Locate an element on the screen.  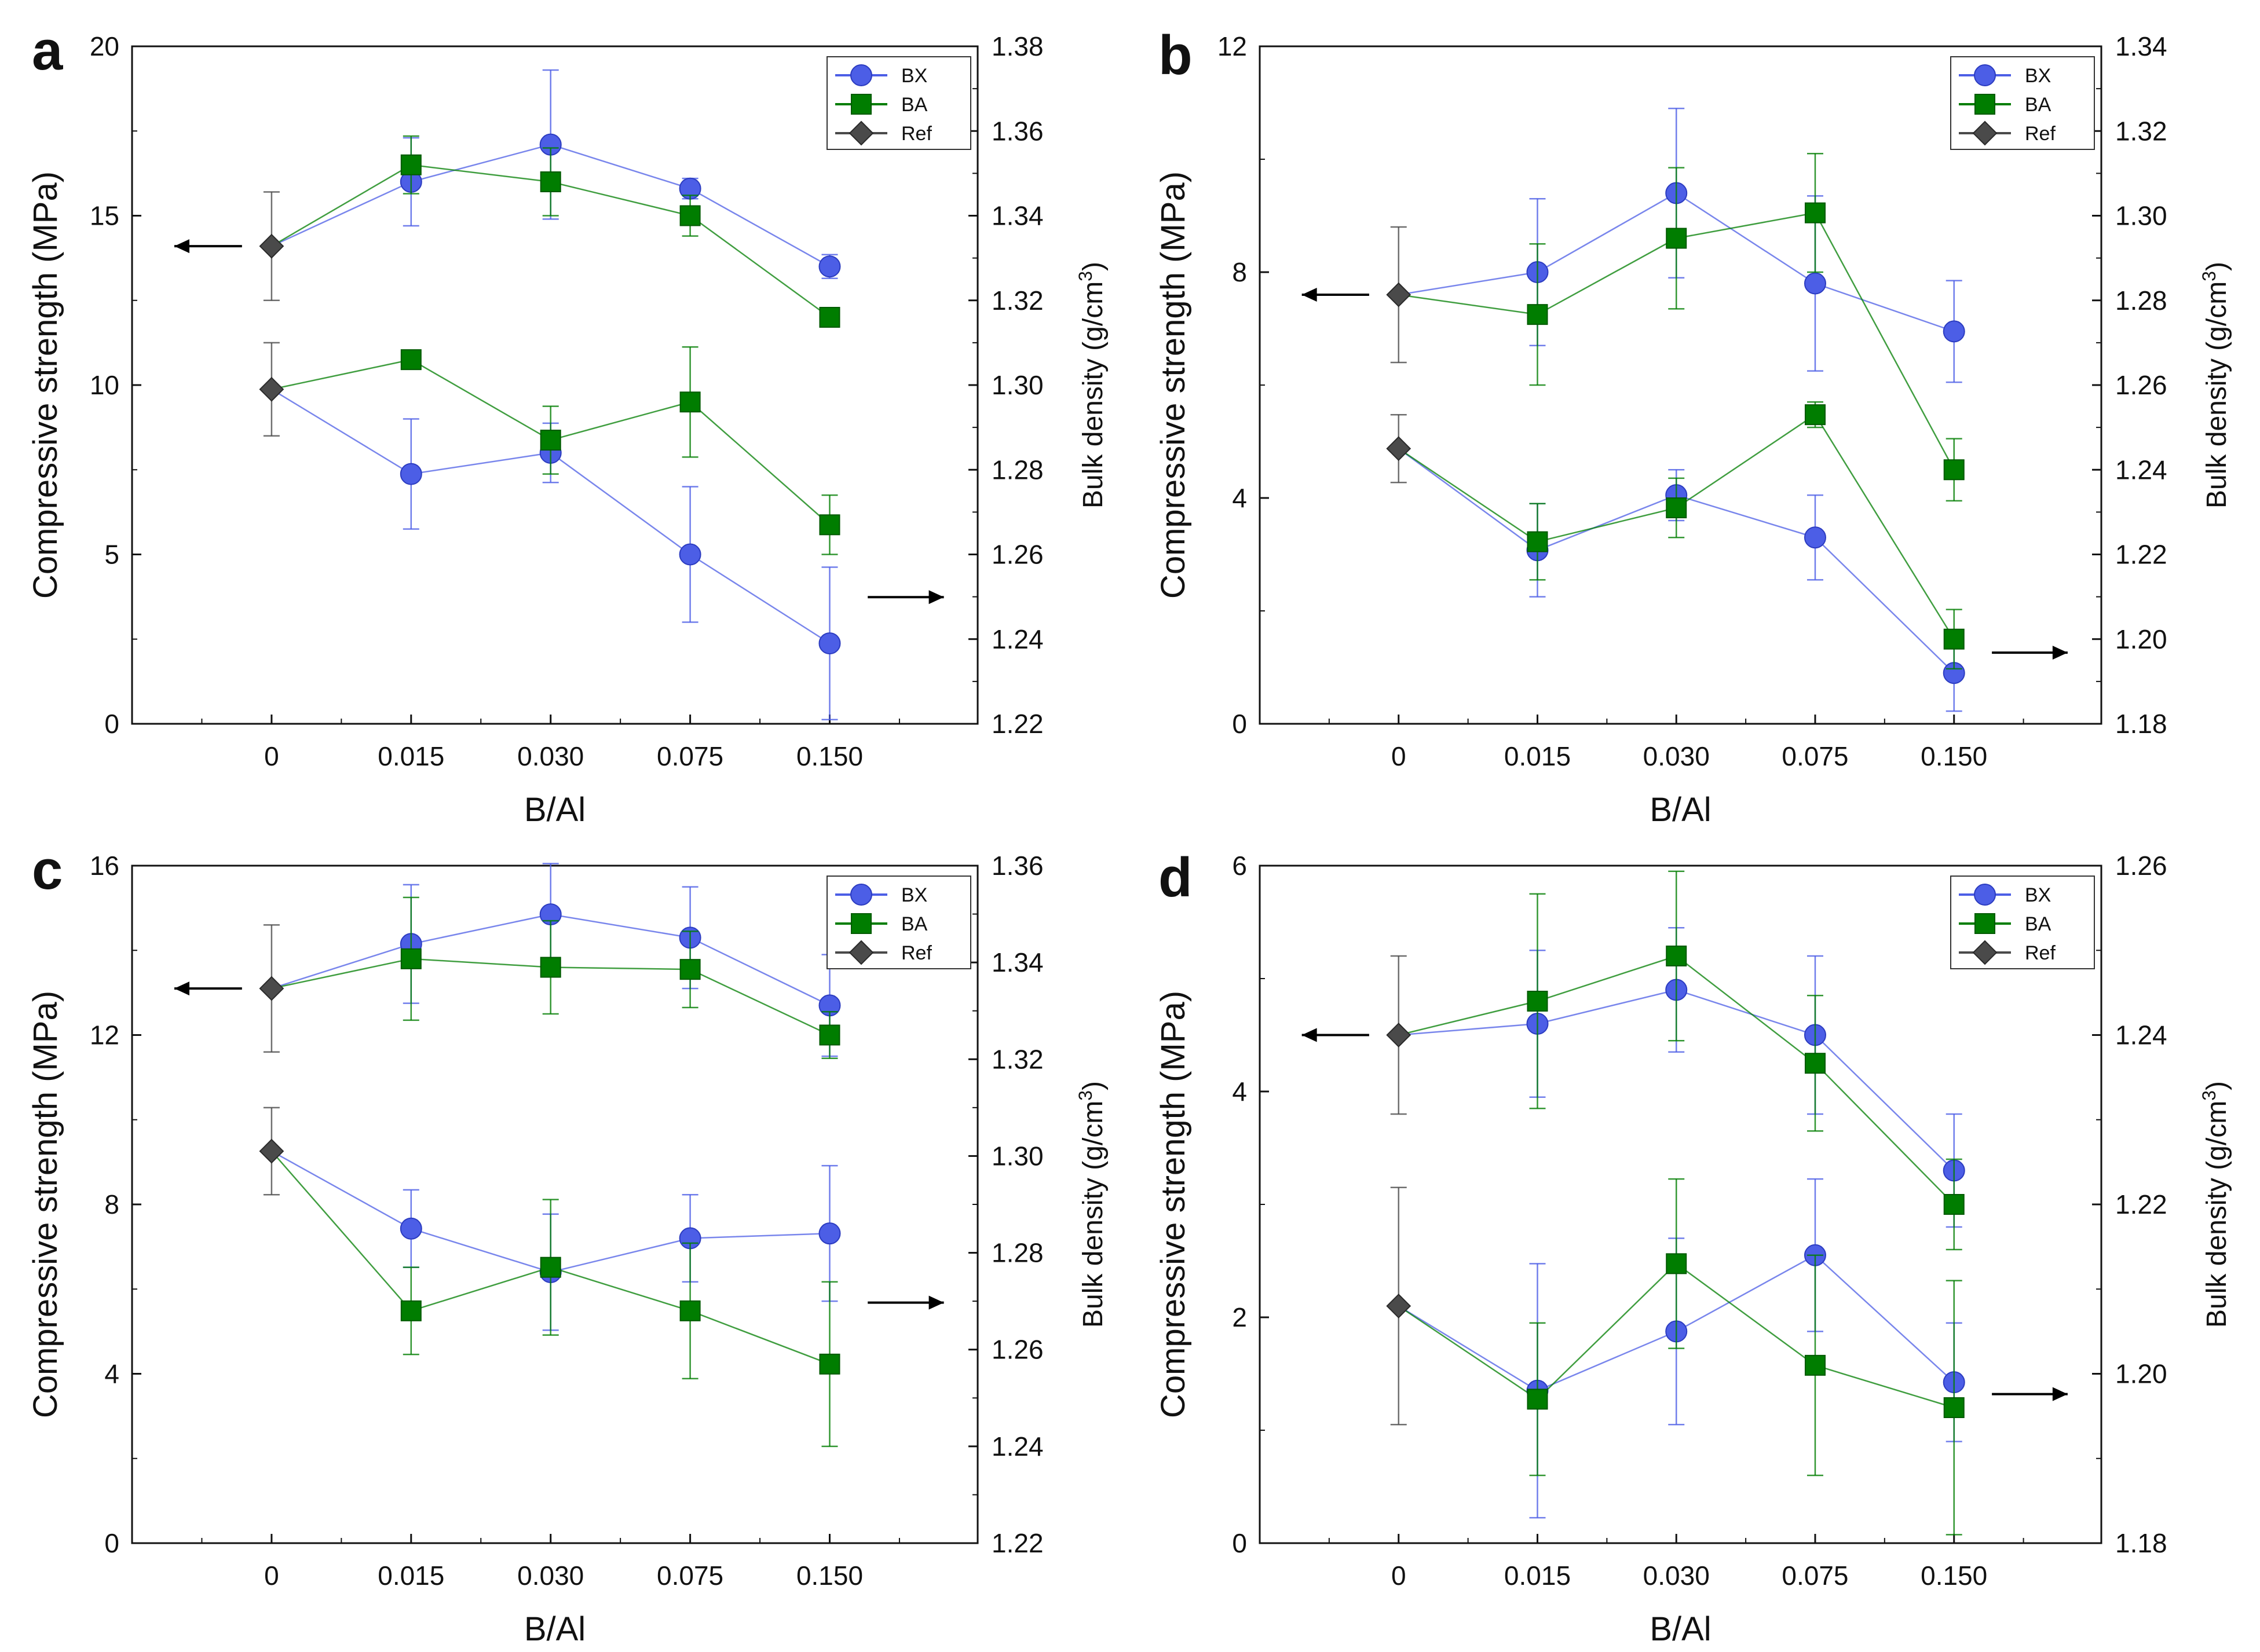
y-left-tick-label: 6 is located at coordinates (1239, 866).